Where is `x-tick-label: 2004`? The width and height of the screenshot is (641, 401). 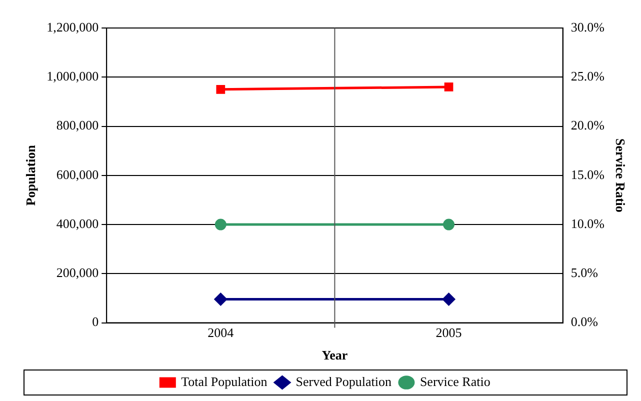
x-tick-label: 2004 is located at coordinates (221, 332).